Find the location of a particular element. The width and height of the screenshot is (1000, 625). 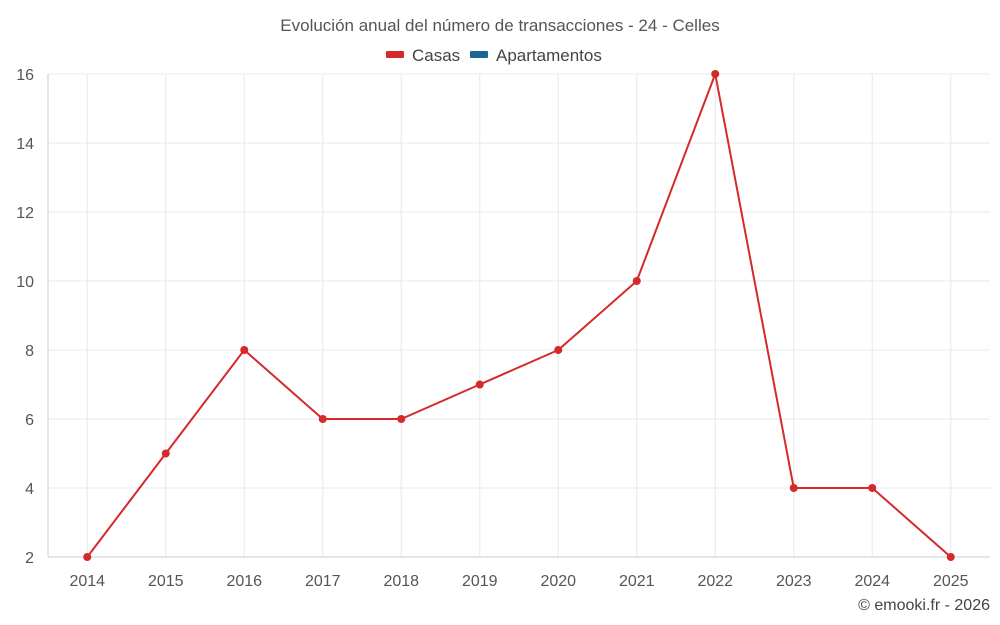

y-tick-label: 8 is located at coordinates (29, 351).